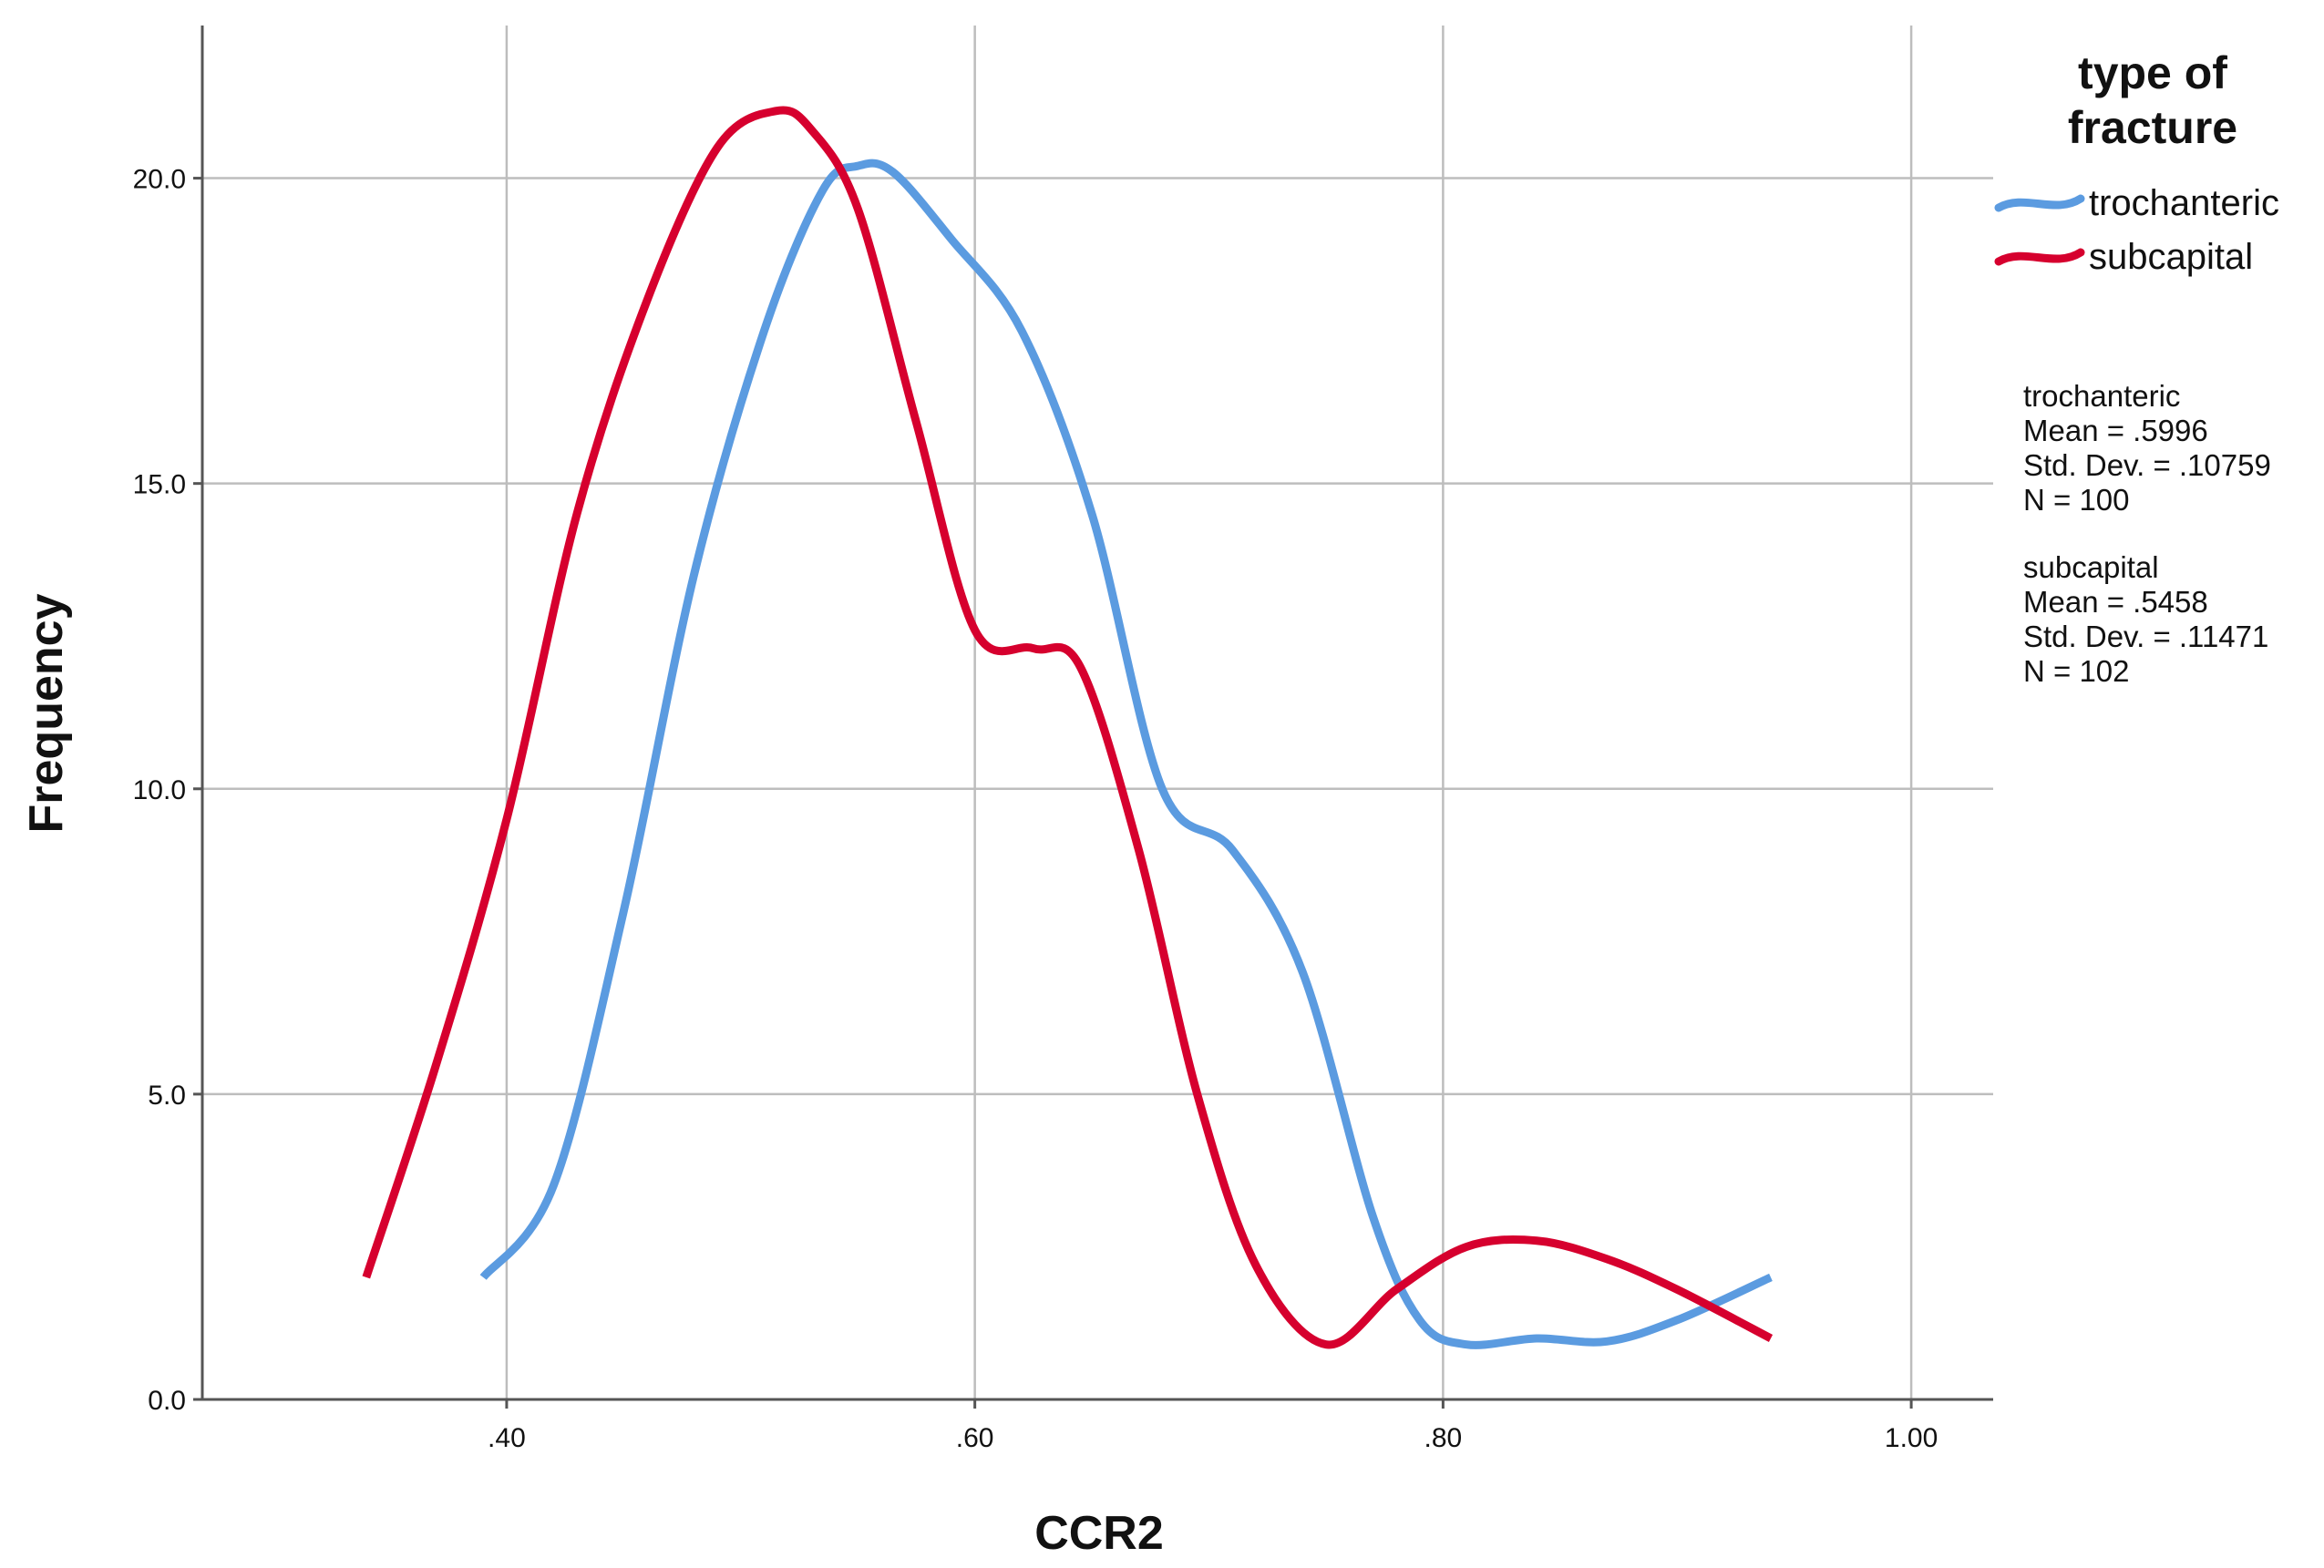 The height and width of the screenshot is (1568, 2324). Describe the element at coordinates (2076, 671) in the screenshot. I see `stats-n: N = 102` at that location.